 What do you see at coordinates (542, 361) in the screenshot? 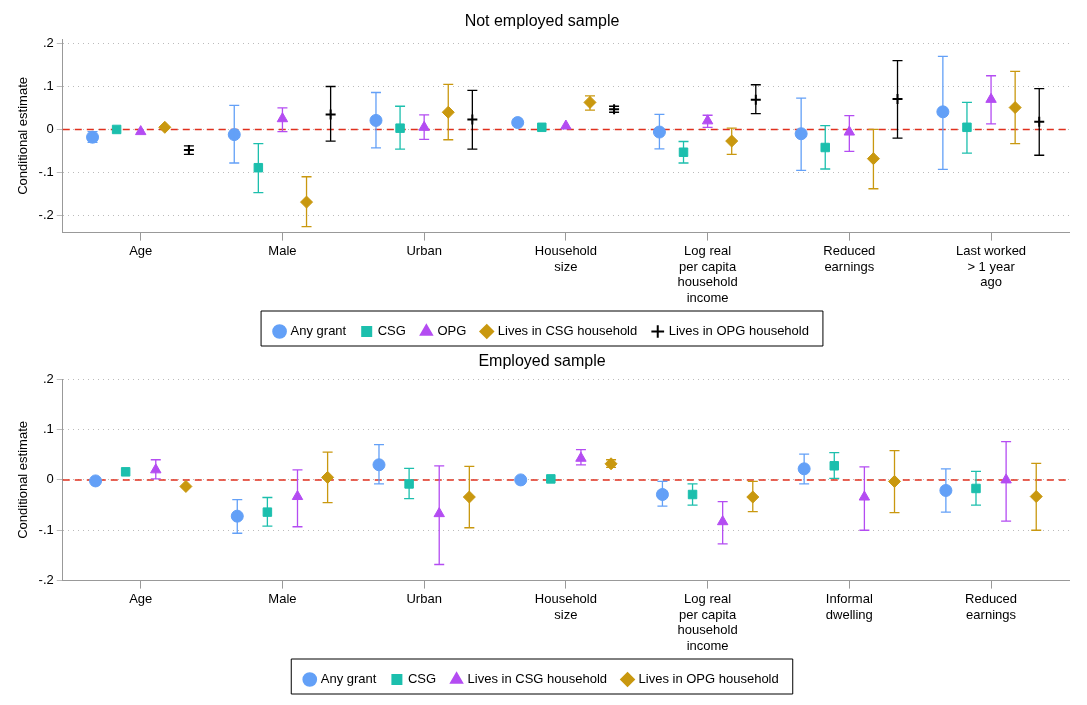
I see `chart-title: Employed sample` at bounding box center [542, 361].